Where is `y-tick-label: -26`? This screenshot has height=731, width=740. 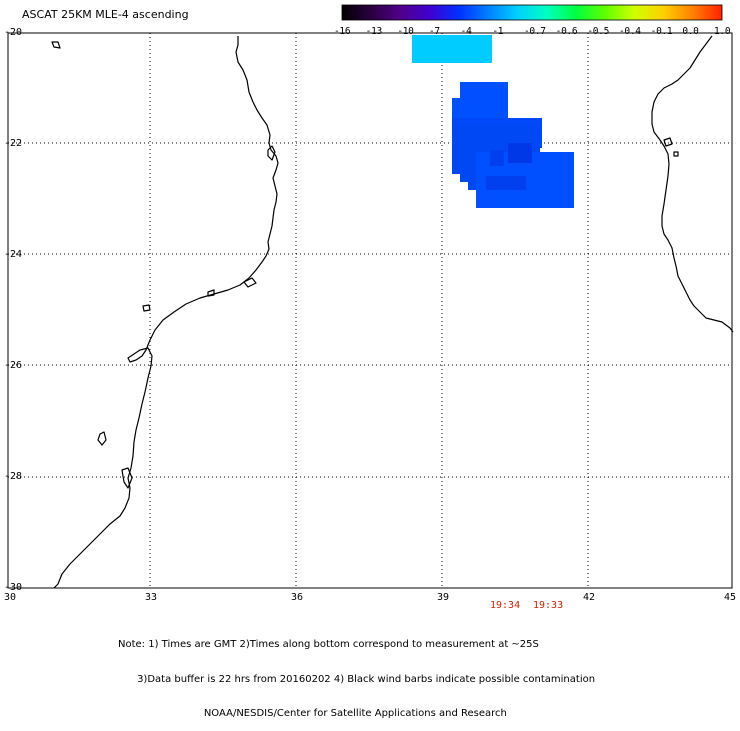
y-tick-label: -26 is located at coordinates (13, 365).